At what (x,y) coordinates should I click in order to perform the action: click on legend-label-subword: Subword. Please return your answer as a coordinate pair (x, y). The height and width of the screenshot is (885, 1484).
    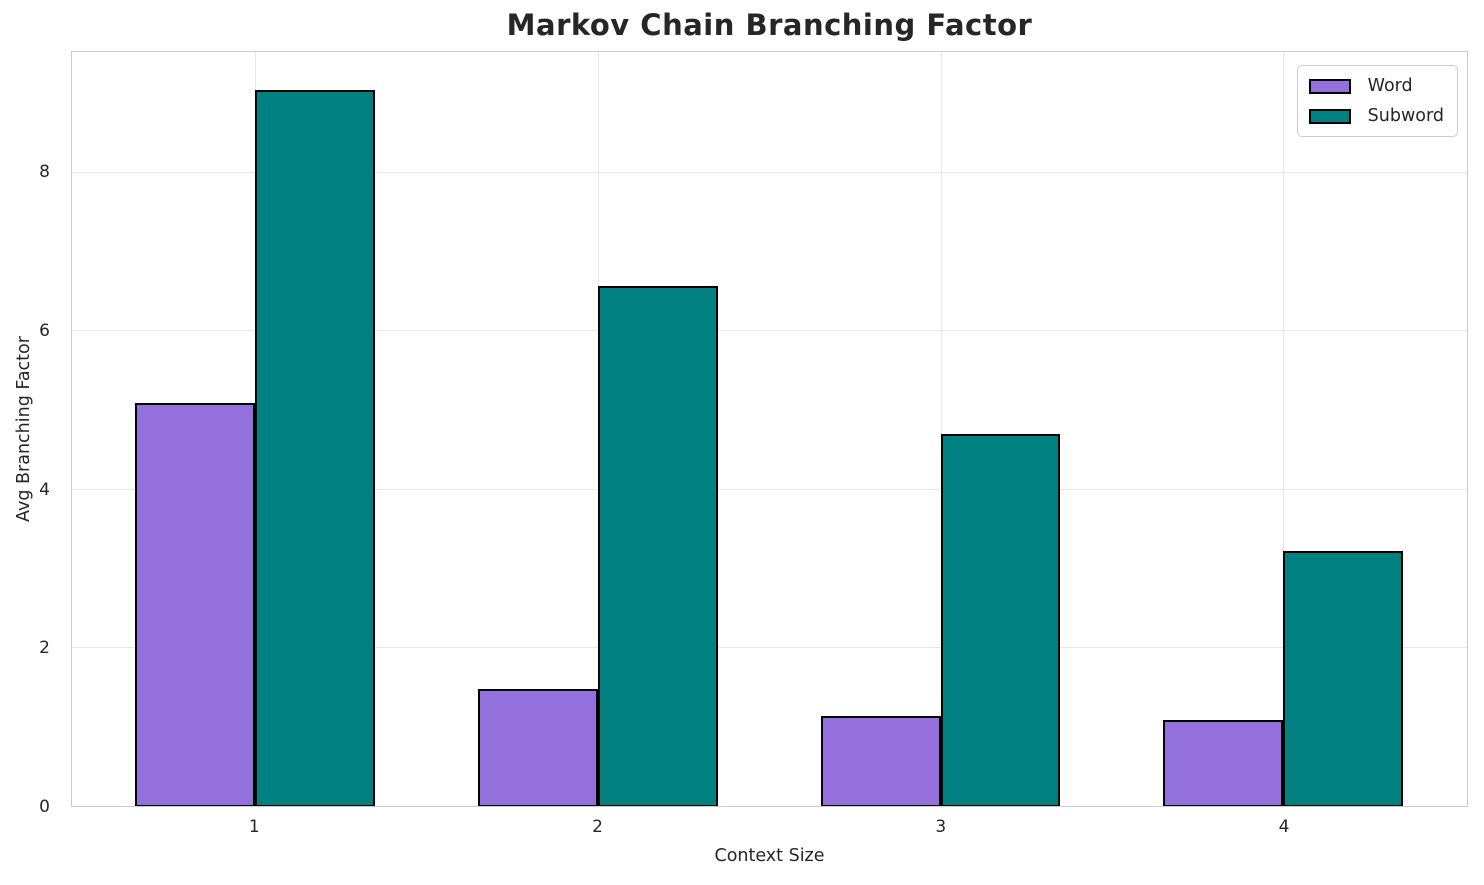
    Looking at the image, I should click on (1405, 116).